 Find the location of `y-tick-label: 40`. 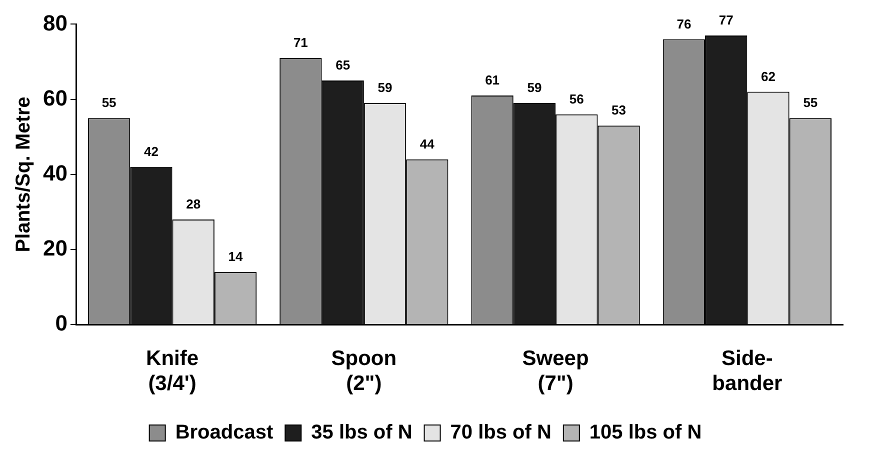

y-tick-label: 40 is located at coordinates (55, 173).